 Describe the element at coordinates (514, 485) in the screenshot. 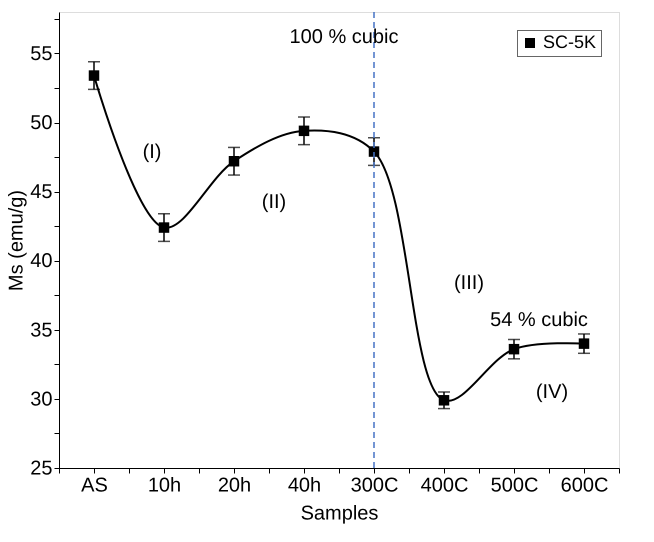

I see `x-tick-label: 500C` at that location.